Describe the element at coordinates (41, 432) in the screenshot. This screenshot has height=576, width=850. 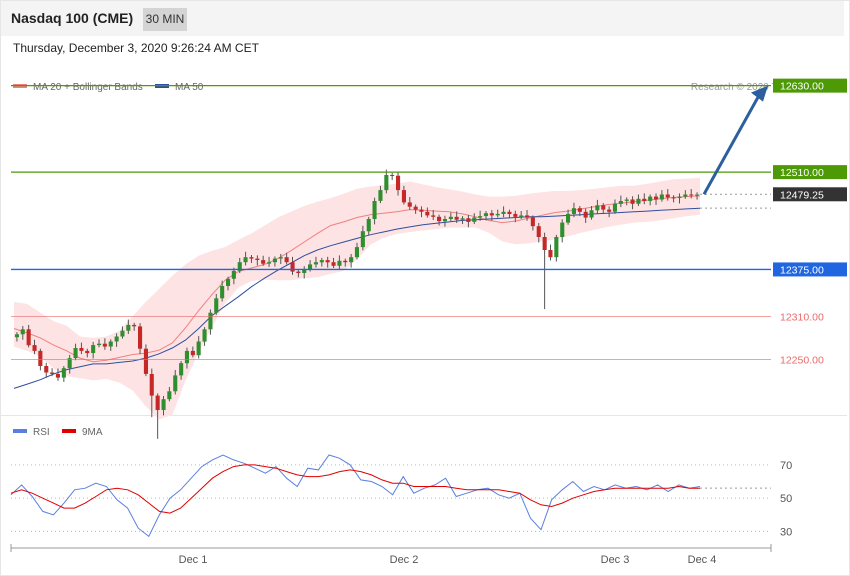
I see `rsi-legend-label: RSI` at that location.